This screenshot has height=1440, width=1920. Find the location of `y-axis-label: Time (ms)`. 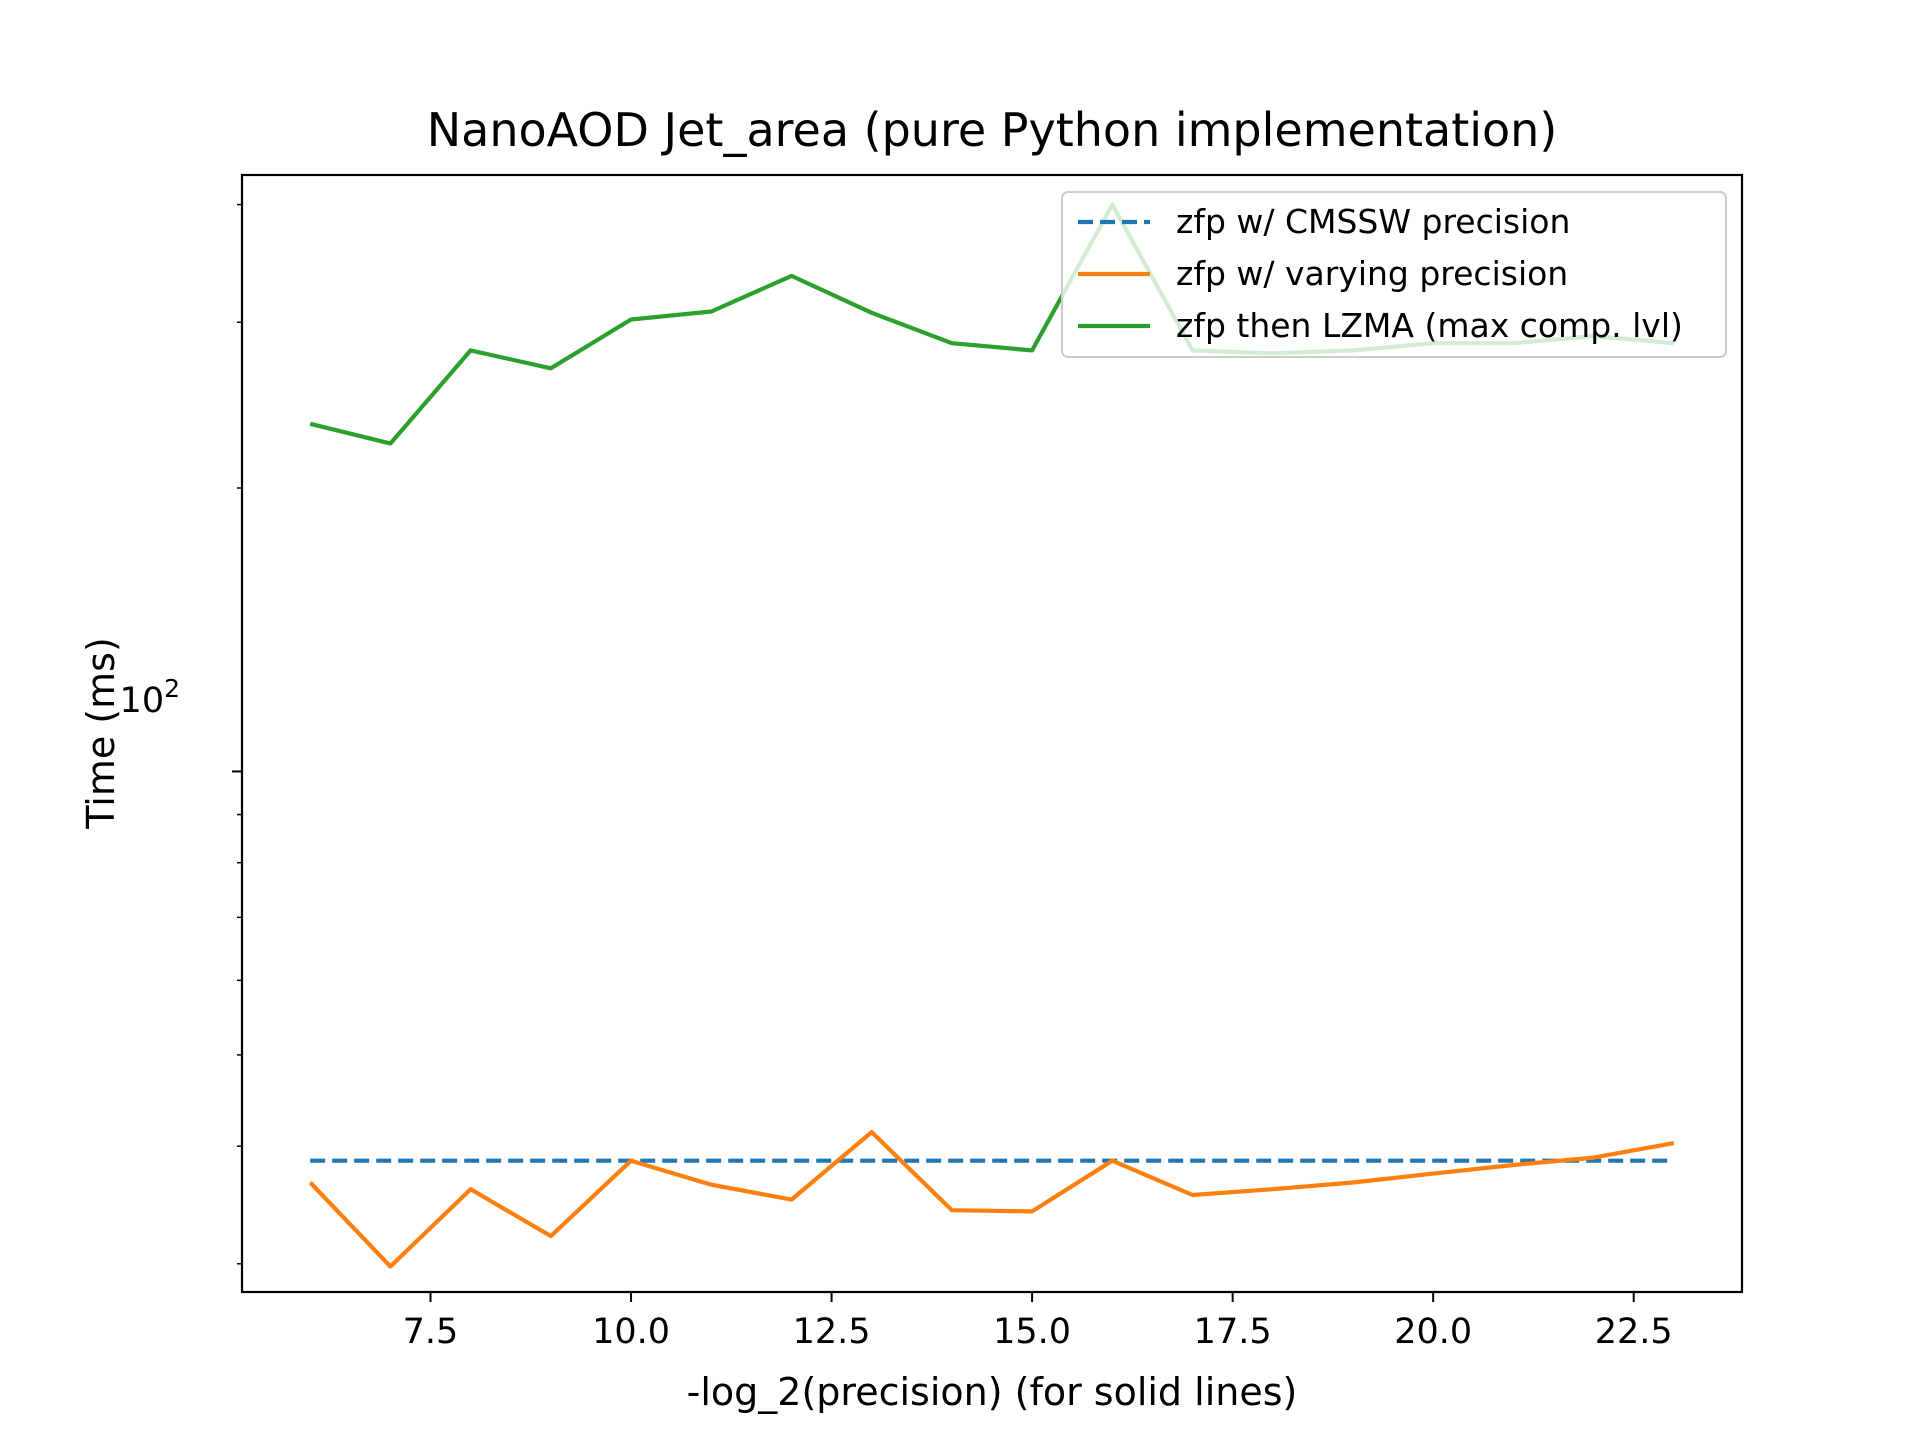

y-axis-label: Time (ms) is located at coordinates (101, 733).